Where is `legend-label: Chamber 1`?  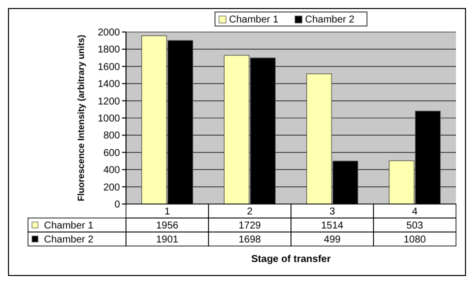 legend-label: Chamber 1 is located at coordinates (254, 20).